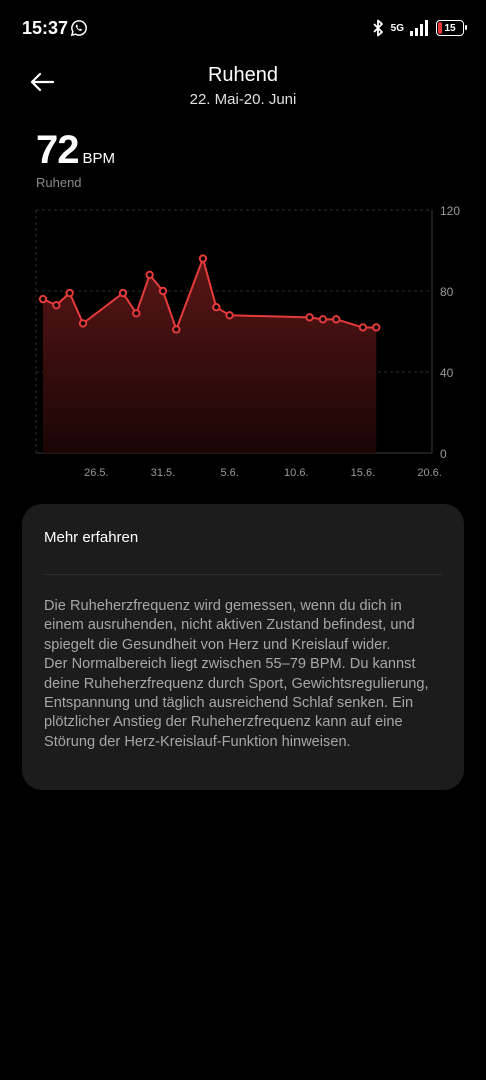  I want to click on page-title: Ruhend, so click(243, 75).